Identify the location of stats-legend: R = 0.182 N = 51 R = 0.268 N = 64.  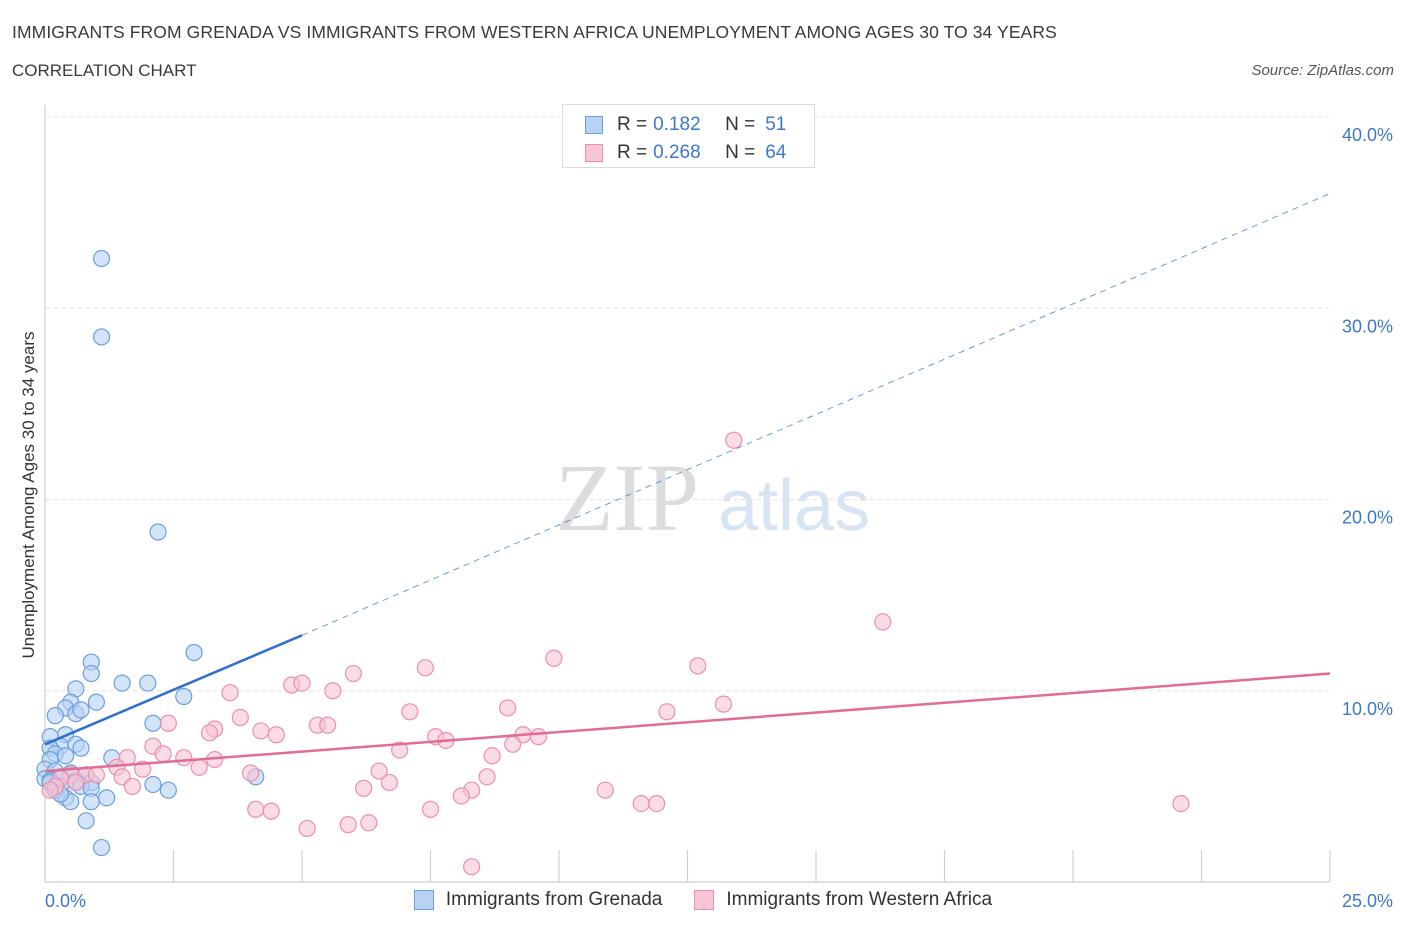
(688, 136).